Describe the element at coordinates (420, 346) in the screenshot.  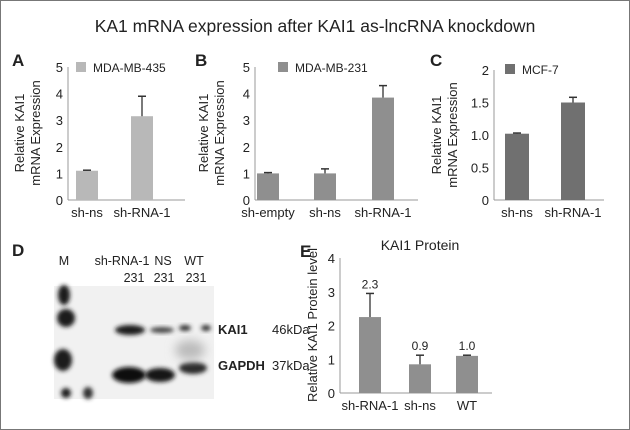
I see `data-label: 0.9` at that location.